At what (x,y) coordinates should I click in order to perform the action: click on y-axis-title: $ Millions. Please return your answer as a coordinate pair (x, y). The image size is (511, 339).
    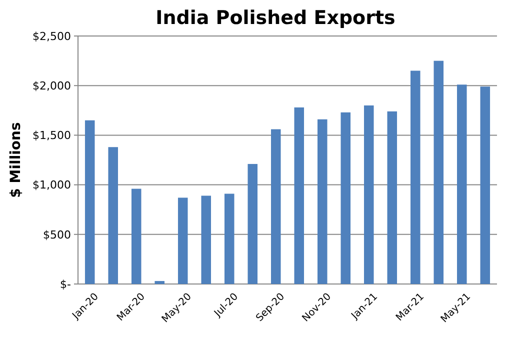
    Looking at the image, I should click on (16, 160).